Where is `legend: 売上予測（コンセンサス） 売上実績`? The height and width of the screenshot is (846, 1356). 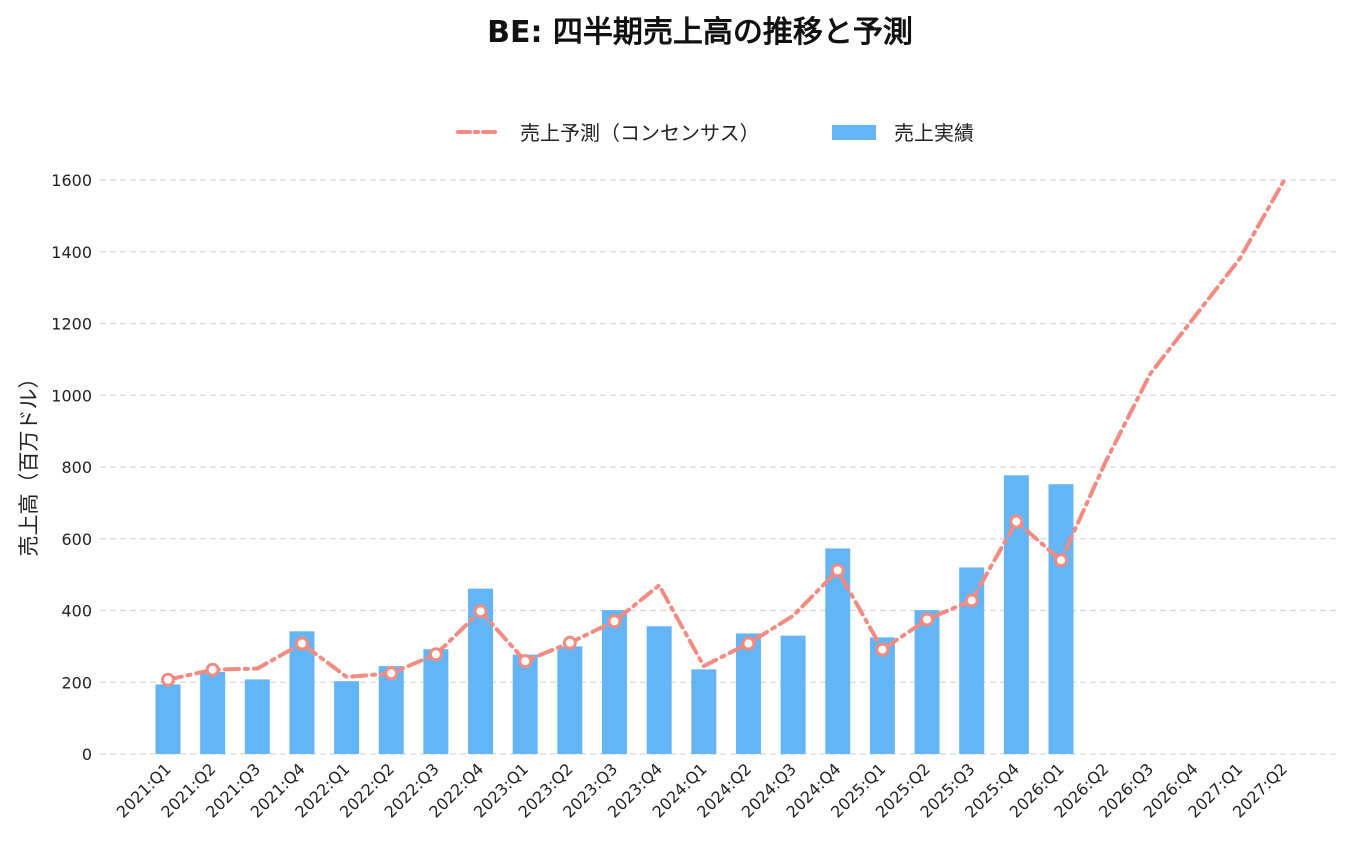 legend: 売上予測（コンセンサス） 売上実績 is located at coordinates (715, 133).